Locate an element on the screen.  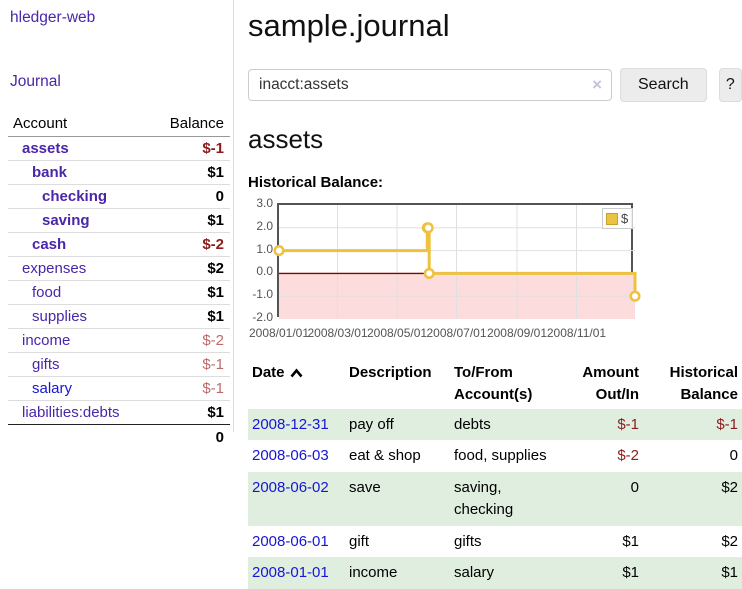
y-axis-tick-label: 1.0 is located at coordinates (260, 249).